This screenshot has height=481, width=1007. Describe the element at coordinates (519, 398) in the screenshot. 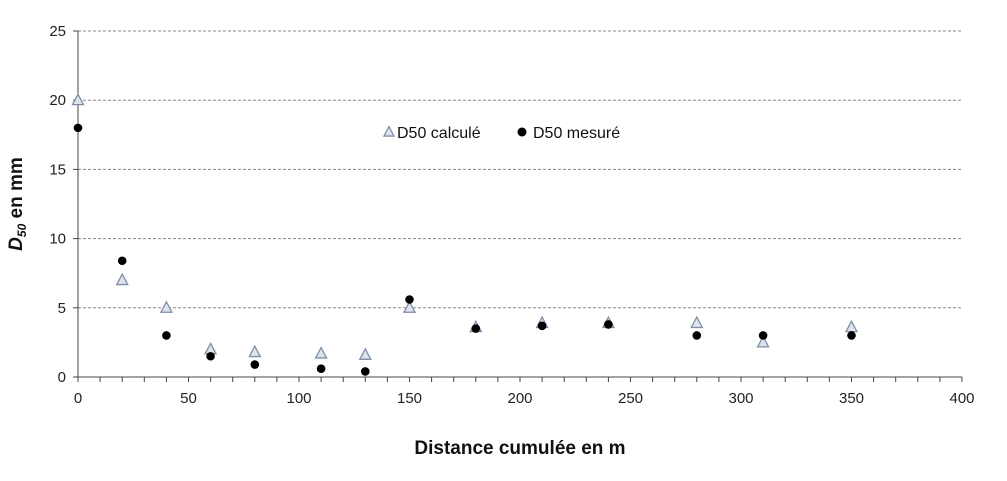

I see `x-tick-label-200: 200` at that location.